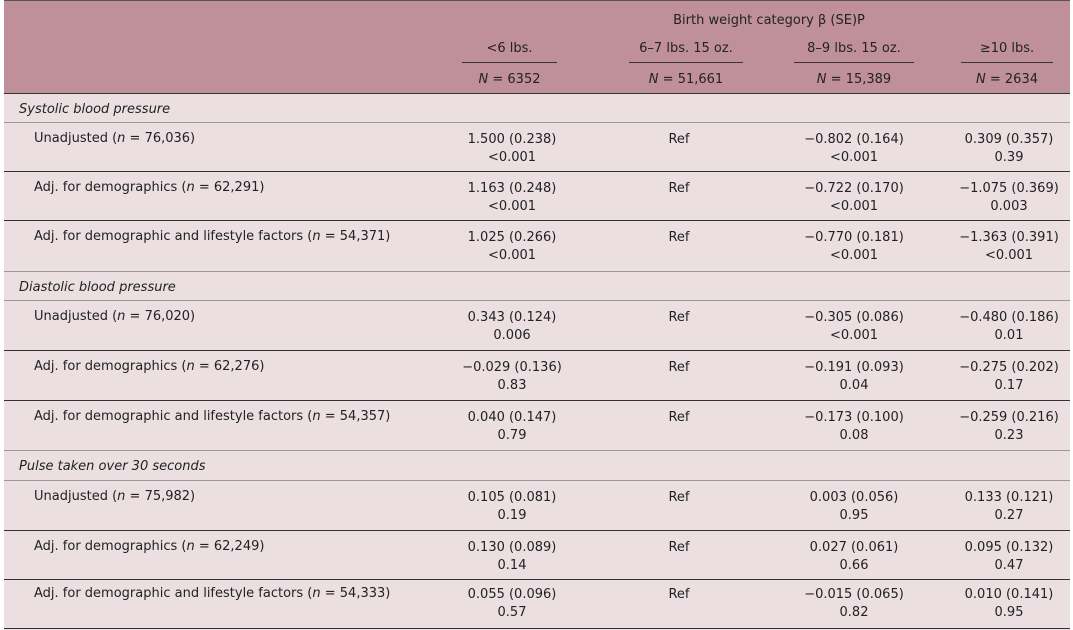  What do you see at coordinates (854, 197) in the screenshot?
I see `cell-8-9: −0.722 (0.170) <0.001` at bounding box center [854, 197].